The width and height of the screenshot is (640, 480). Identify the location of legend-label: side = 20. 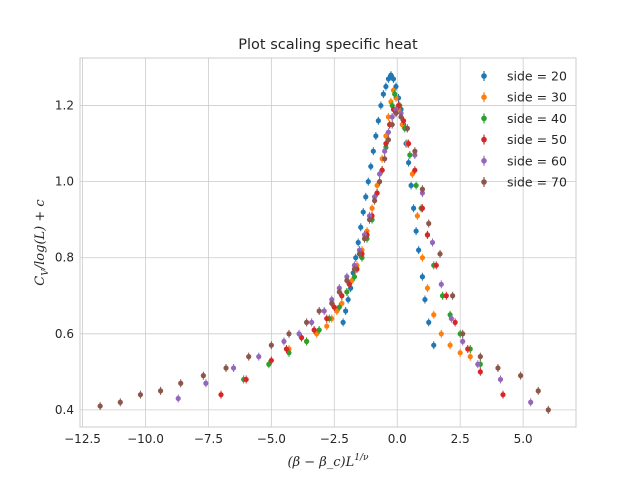
(537, 76).